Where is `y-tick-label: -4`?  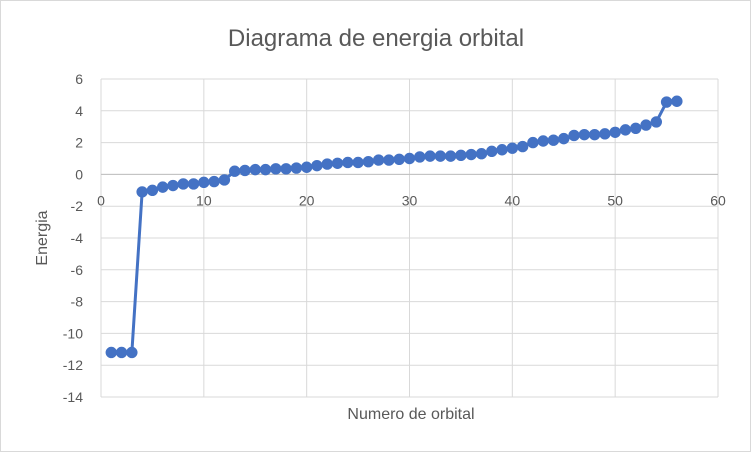 y-tick-label: -4 is located at coordinates (77, 238).